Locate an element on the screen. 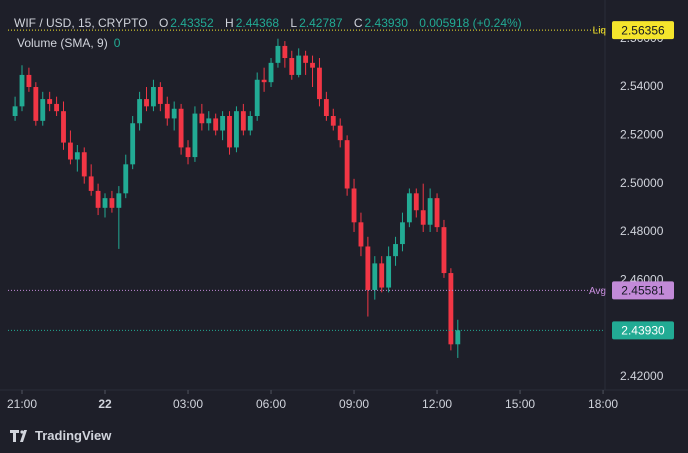 Image resolution: width=688 pixels, height=453 pixels. price-label: 2.43930 is located at coordinates (643, 330).